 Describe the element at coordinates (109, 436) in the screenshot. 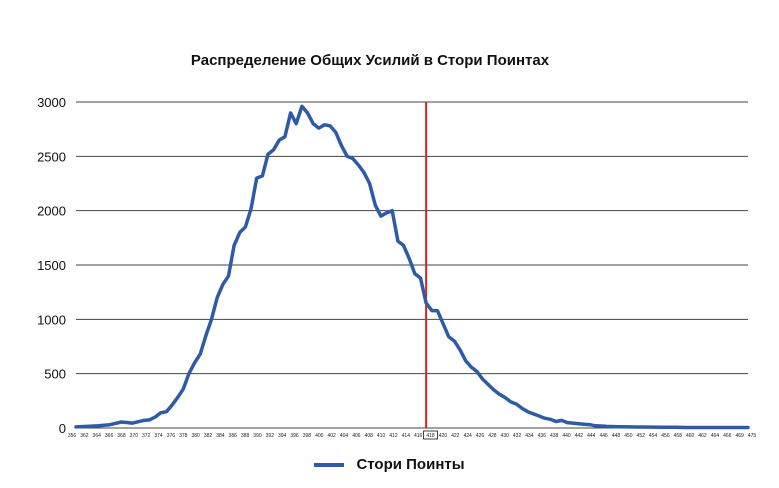

I see `x-tick-label: 366` at that location.